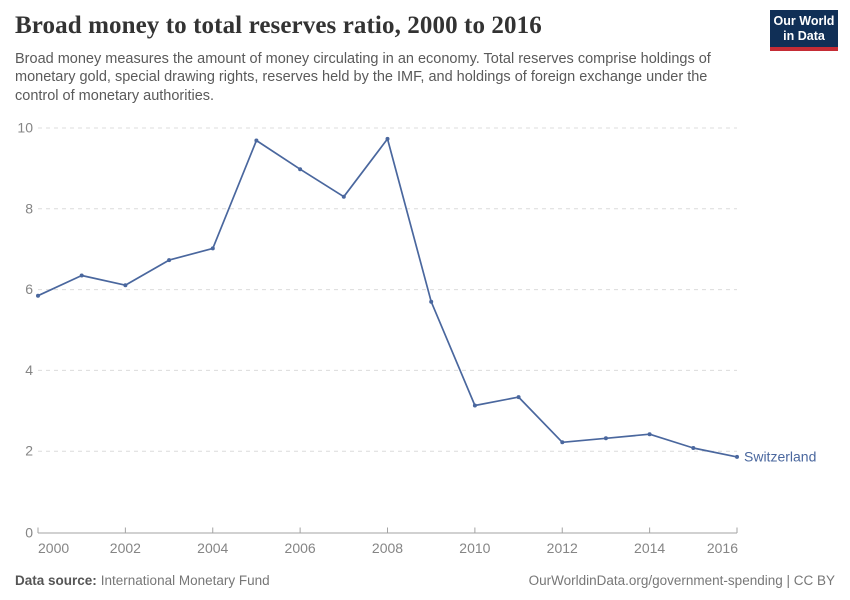 Image resolution: width=850 pixels, height=600 pixels. What do you see at coordinates (25, 128) in the screenshot?
I see `y-tick-label: 10` at bounding box center [25, 128].